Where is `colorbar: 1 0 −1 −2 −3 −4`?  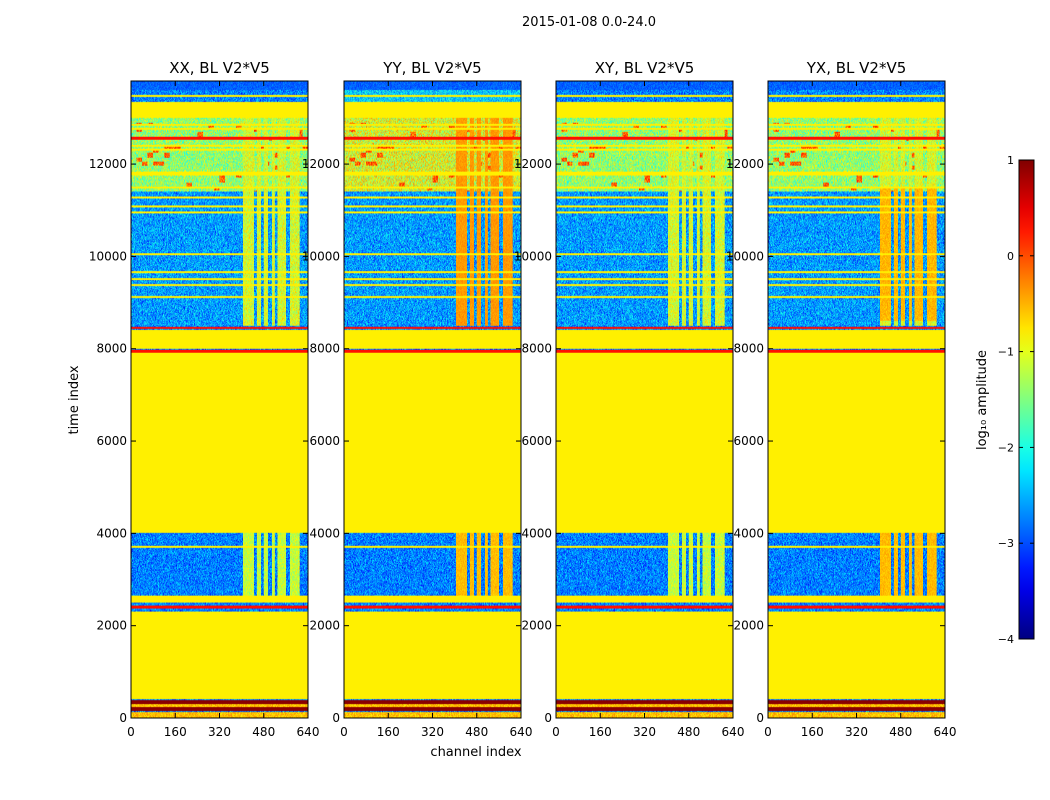
colorbar: 1 0 −1 −2 −3 −4 is located at coordinates (1016, 400).